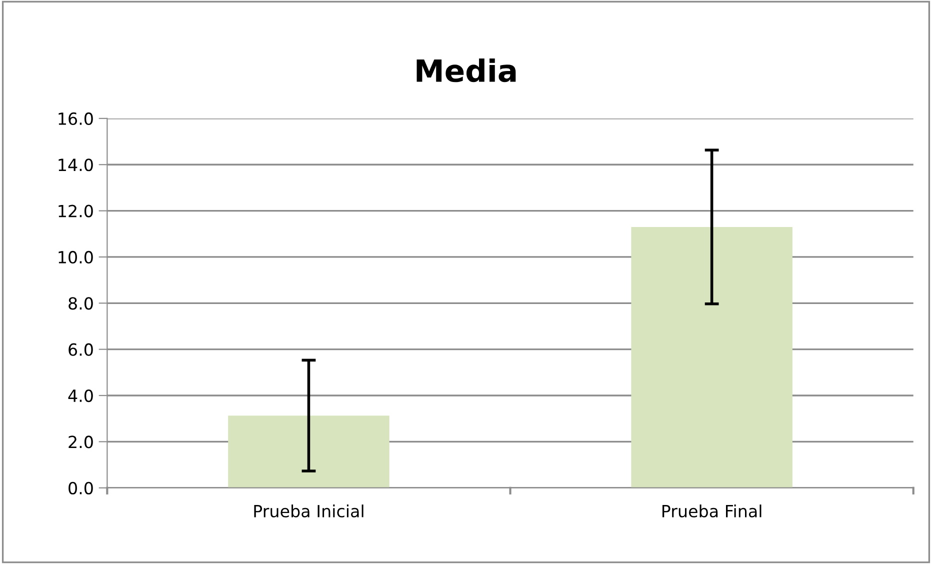  What do you see at coordinates (712, 511) in the screenshot?
I see `x-tick-label: Prueba Final` at bounding box center [712, 511].